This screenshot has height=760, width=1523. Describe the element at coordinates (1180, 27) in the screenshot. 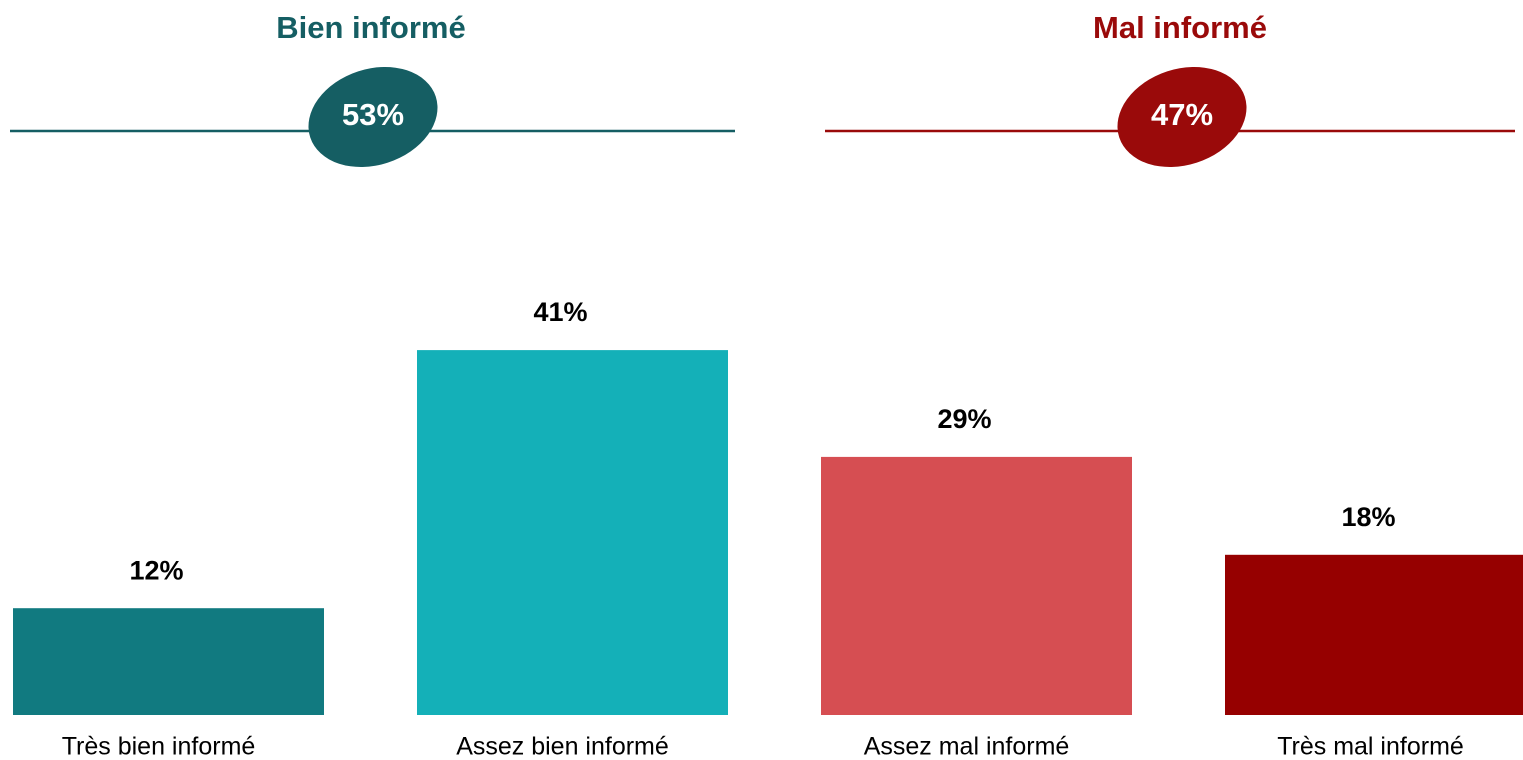

I see `group-title: Mal informé` at that location.